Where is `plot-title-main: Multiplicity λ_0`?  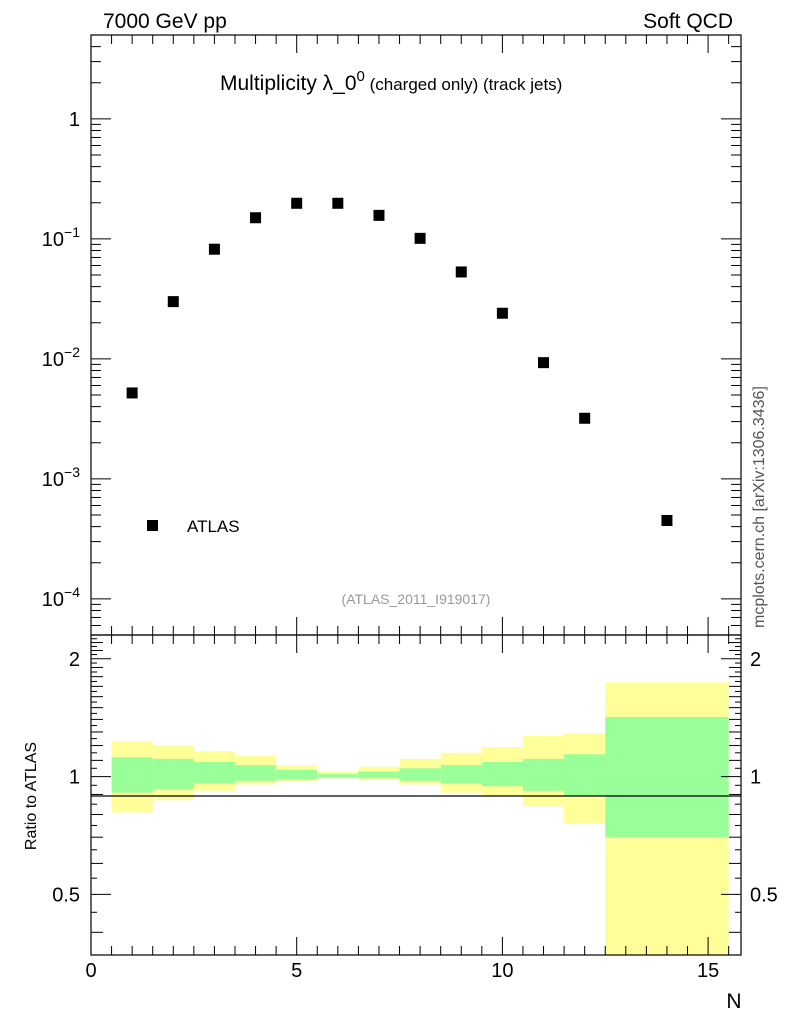
plot-title-main: Multiplicity λ_0 is located at coordinates (288, 83).